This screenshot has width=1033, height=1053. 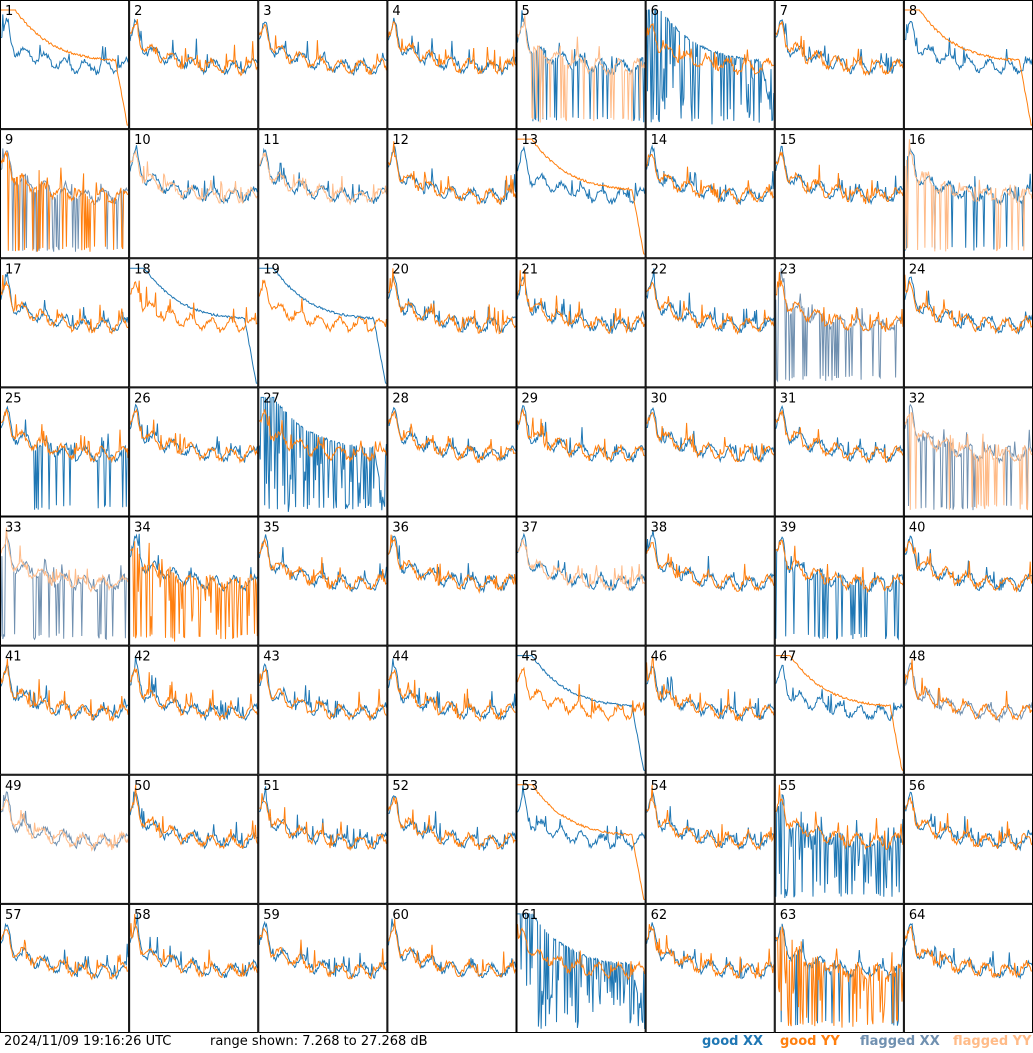 What do you see at coordinates (13, 269) in the screenshot?
I see `panel-17-label: 17` at bounding box center [13, 269].